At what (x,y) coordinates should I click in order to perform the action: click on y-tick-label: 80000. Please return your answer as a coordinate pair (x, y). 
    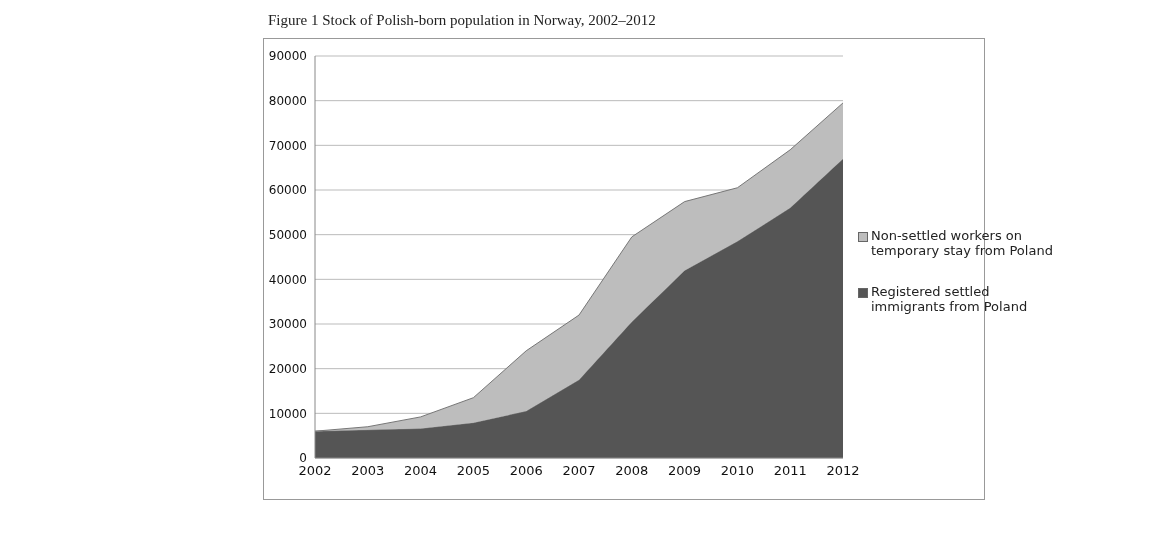
    Looking at the image, I should click on (287, 100).